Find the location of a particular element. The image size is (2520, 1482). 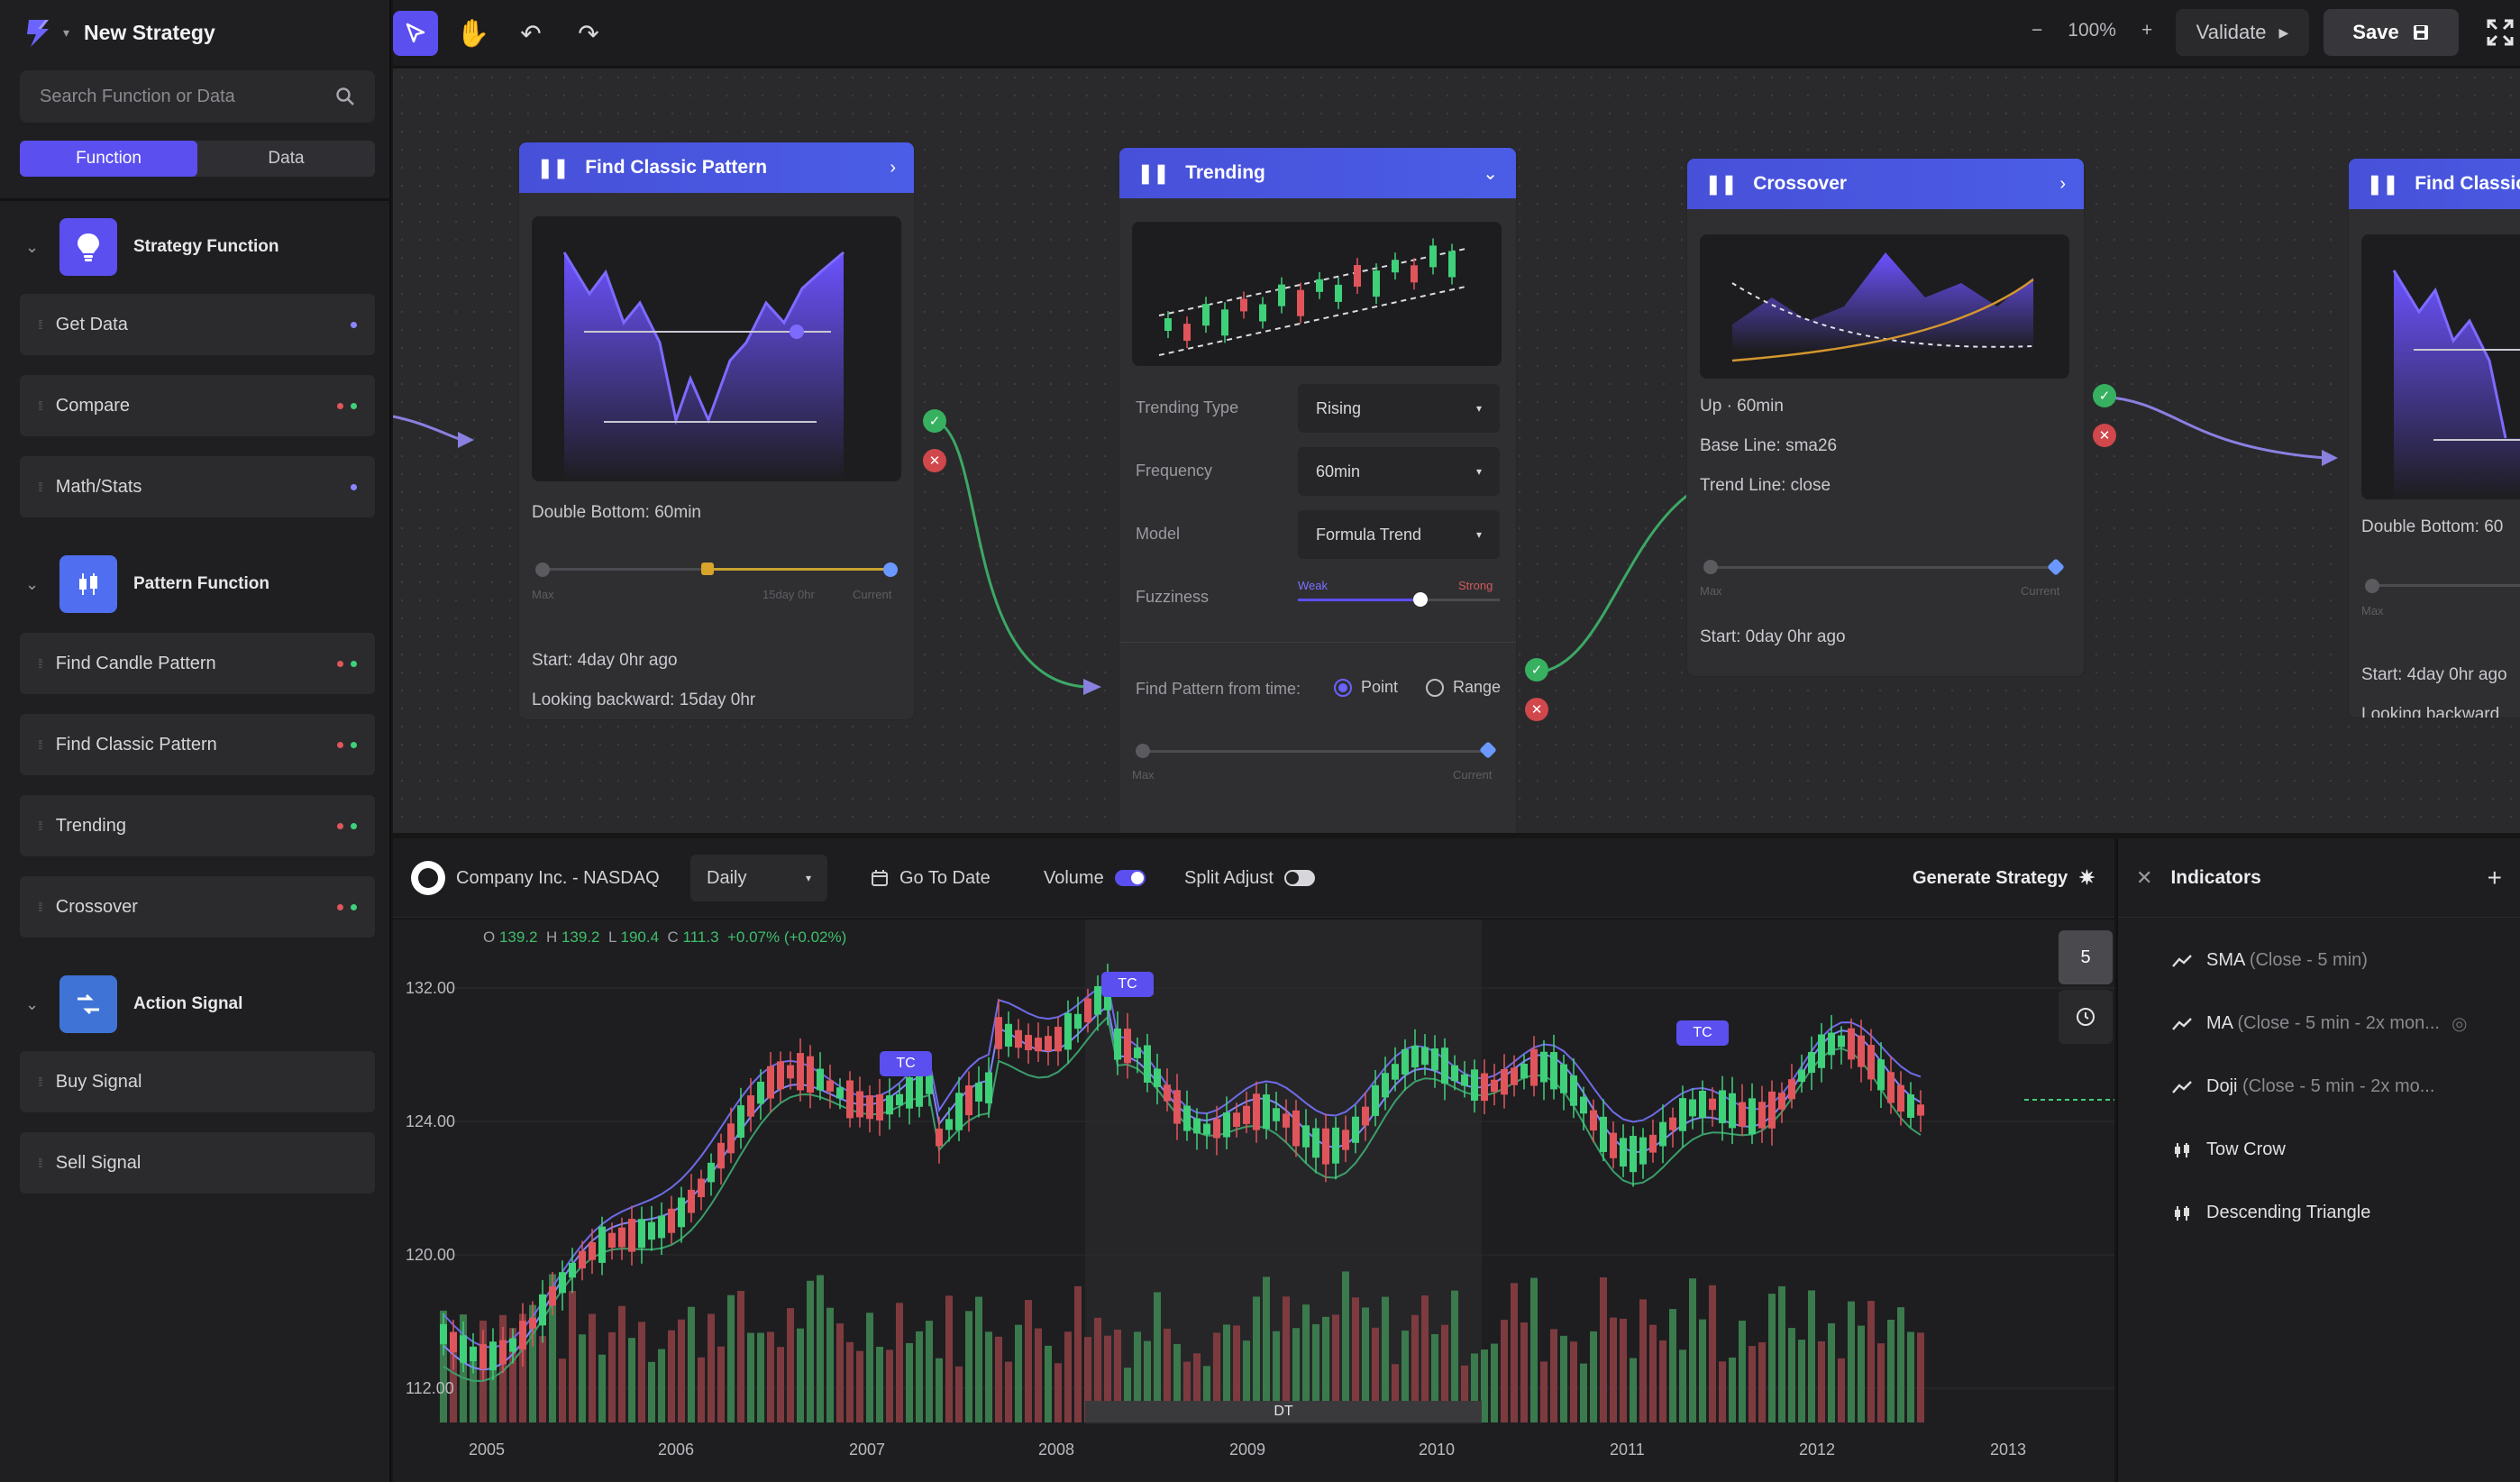

zoom-in-button: + is located at coordinates (2147, 30).